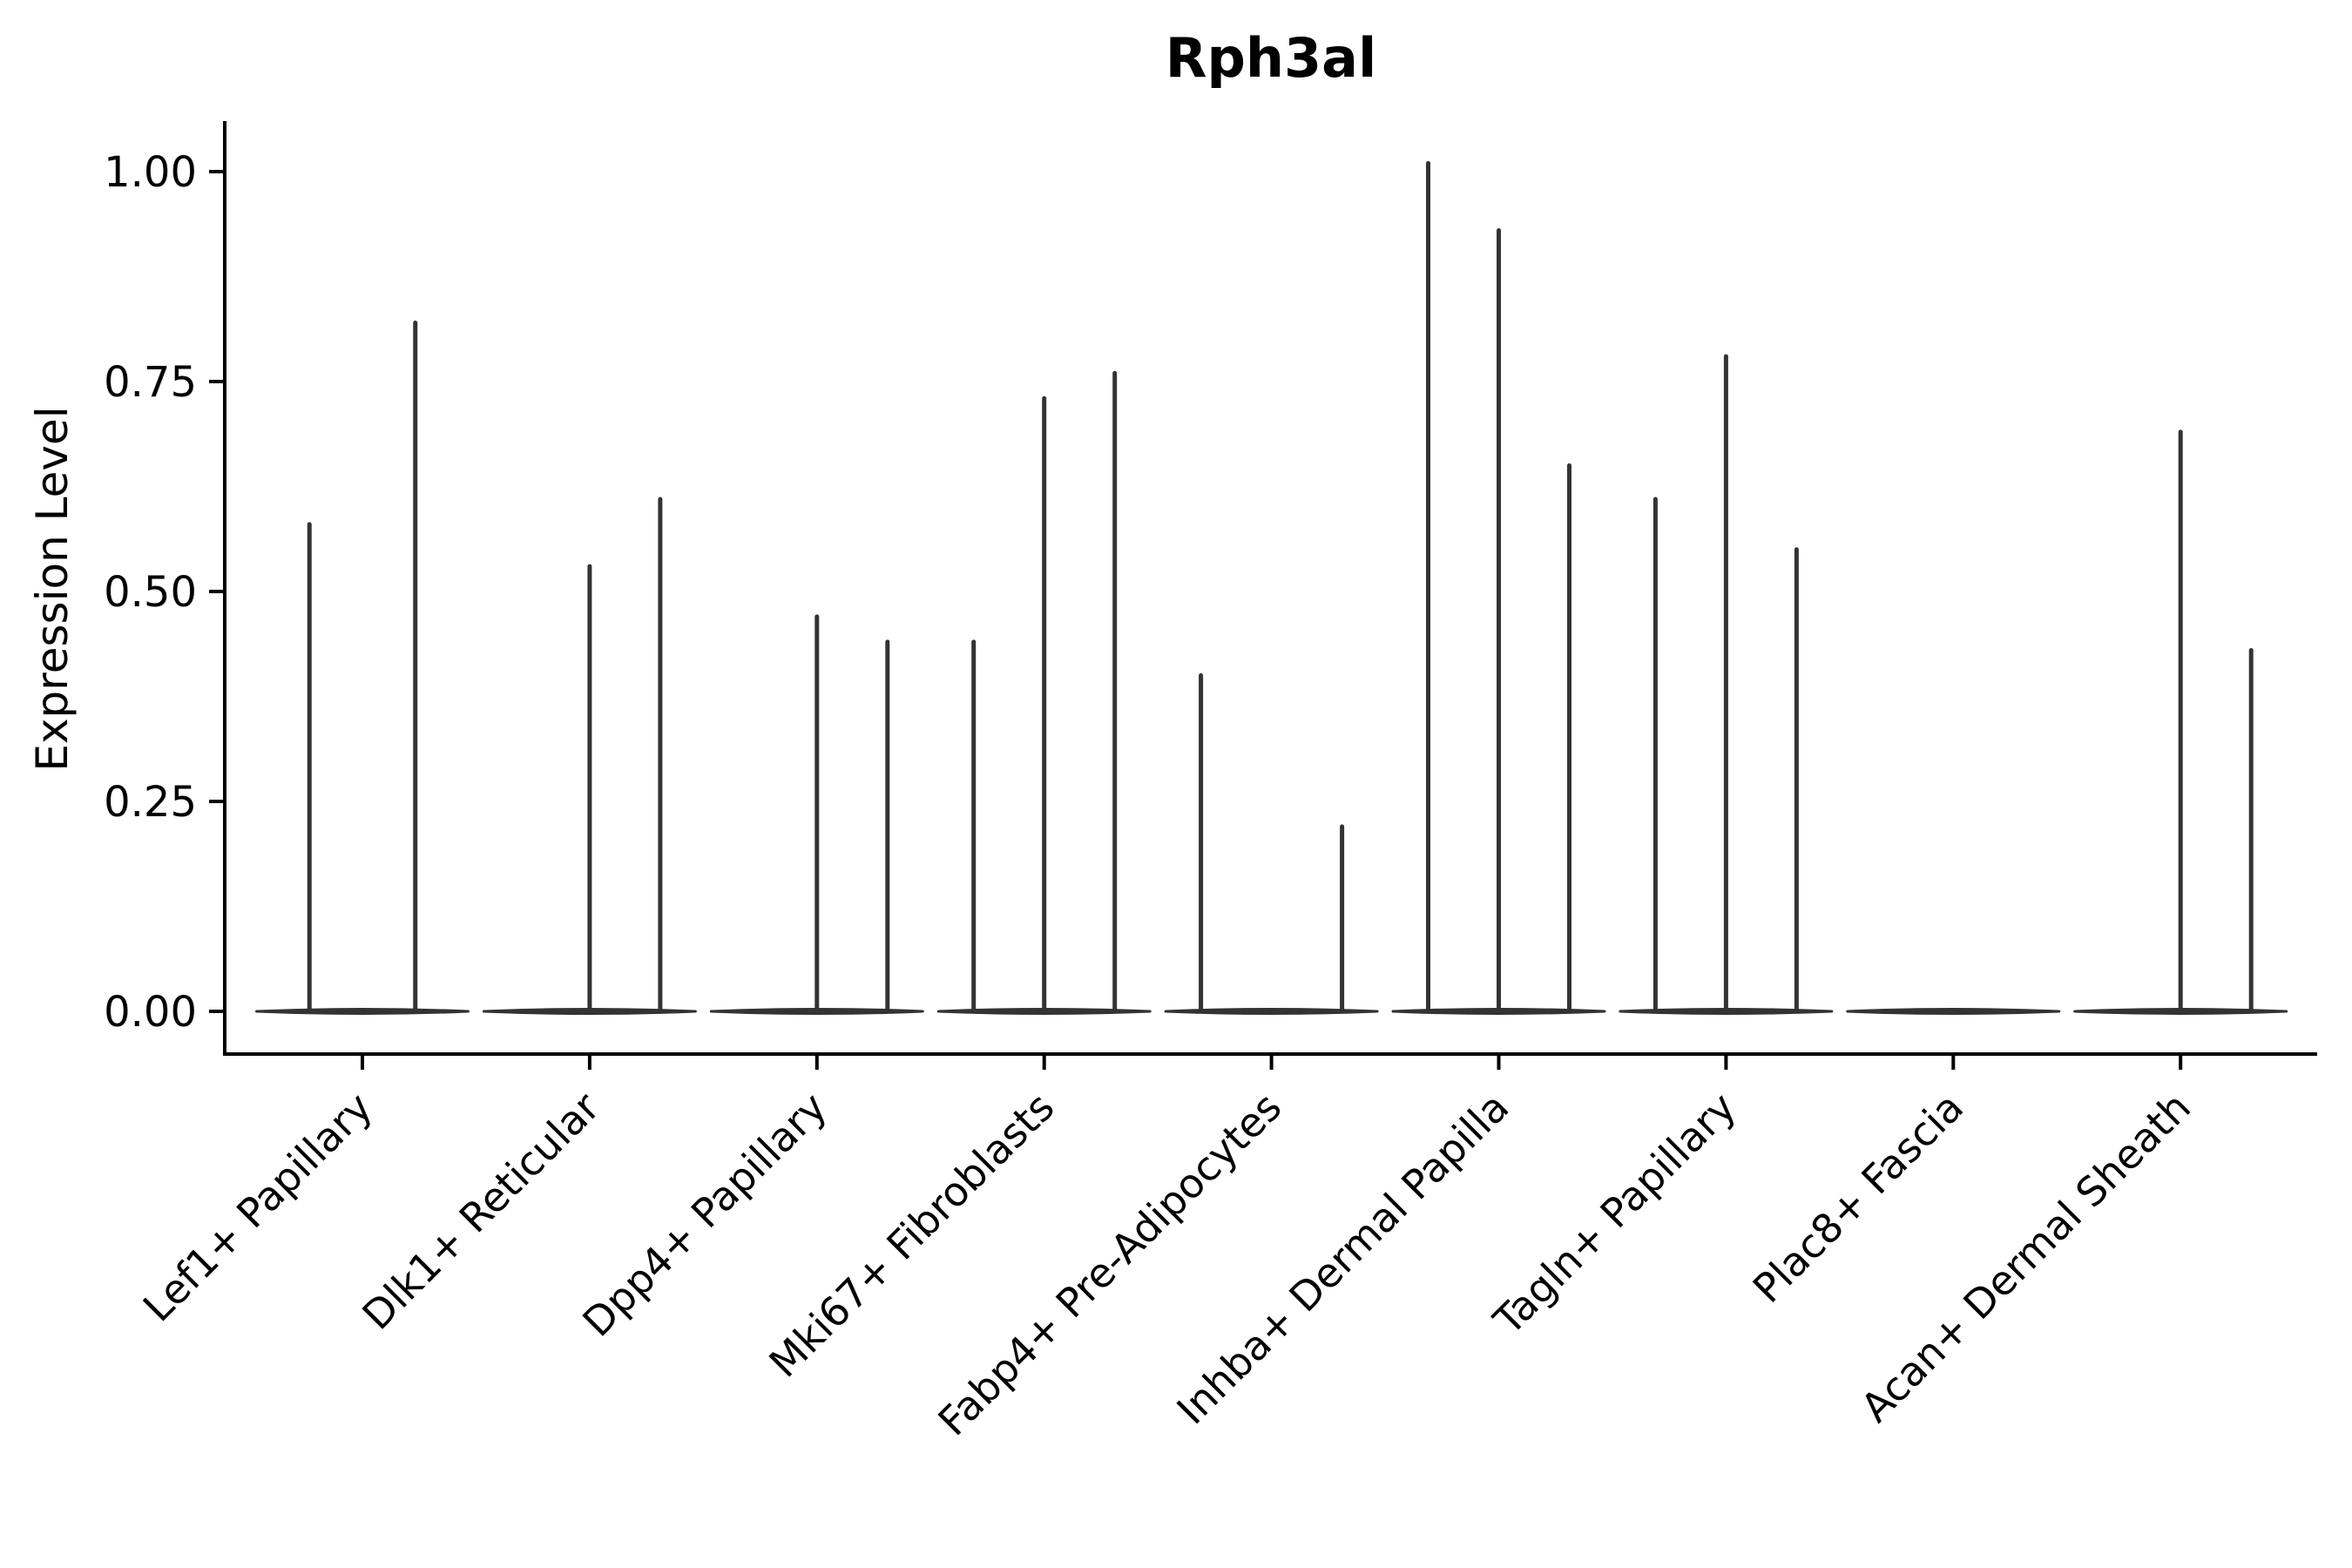 Image resolution: width=2352 pixels, height=1568 pixels. Describe the element at coordinates (150, 172) in the screenshot. I see `y-tick-label: 1.00` at that location.